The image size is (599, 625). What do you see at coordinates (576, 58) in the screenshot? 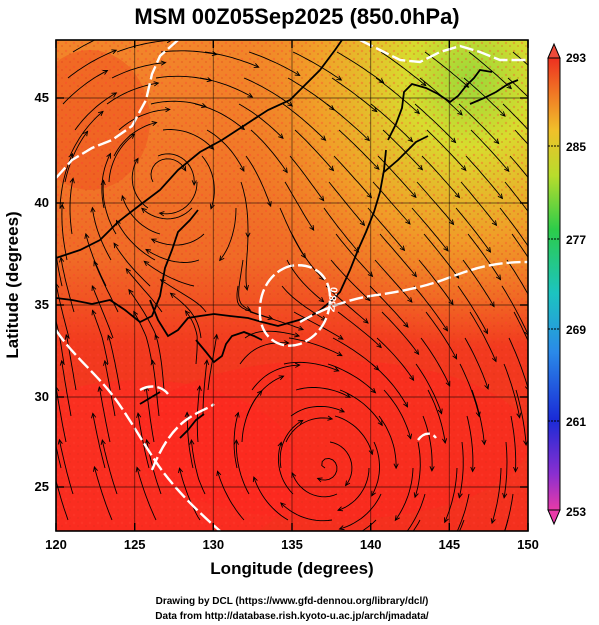
I see `colorbar-tick-label: 293` at bounding box center [576, 58].